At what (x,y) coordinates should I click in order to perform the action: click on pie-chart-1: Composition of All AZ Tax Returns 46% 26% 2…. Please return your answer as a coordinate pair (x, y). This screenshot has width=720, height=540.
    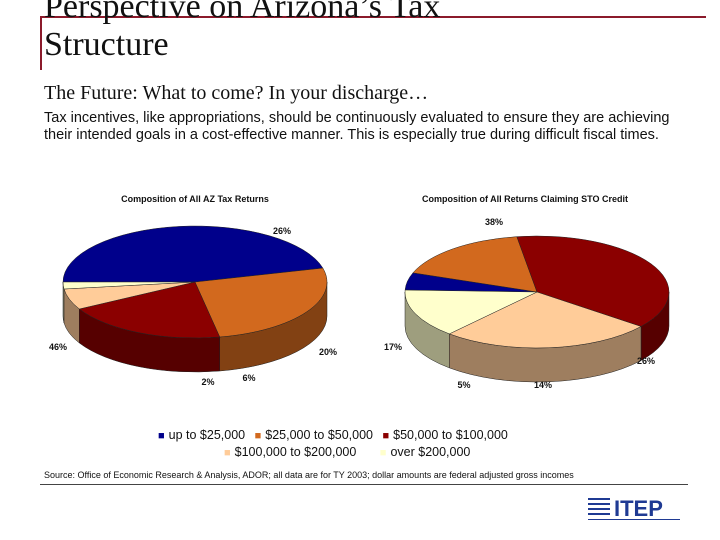
    Looking at the image, I should click on (193, 290).